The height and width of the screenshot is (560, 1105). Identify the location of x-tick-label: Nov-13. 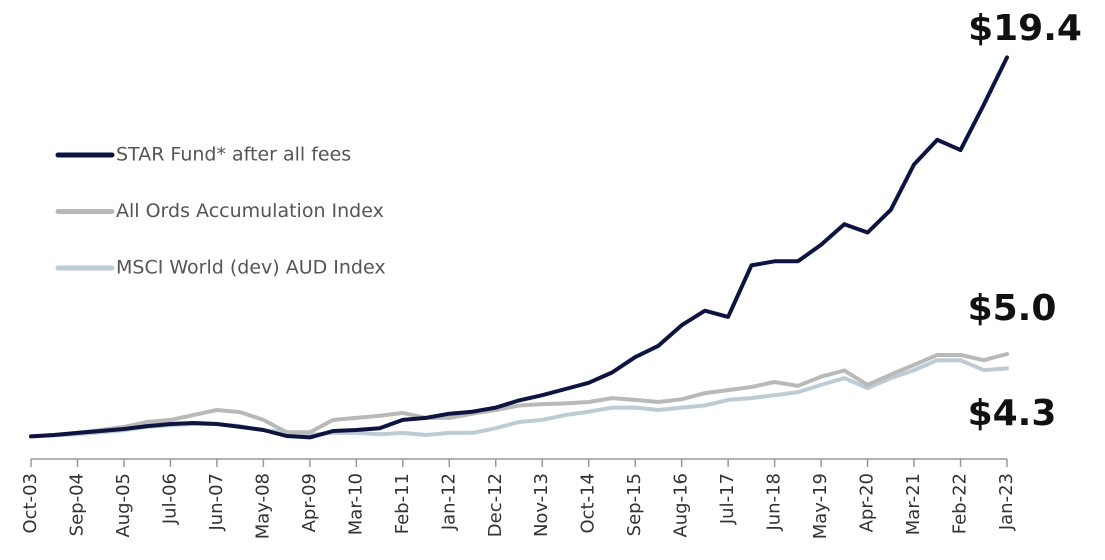
(541, 505).